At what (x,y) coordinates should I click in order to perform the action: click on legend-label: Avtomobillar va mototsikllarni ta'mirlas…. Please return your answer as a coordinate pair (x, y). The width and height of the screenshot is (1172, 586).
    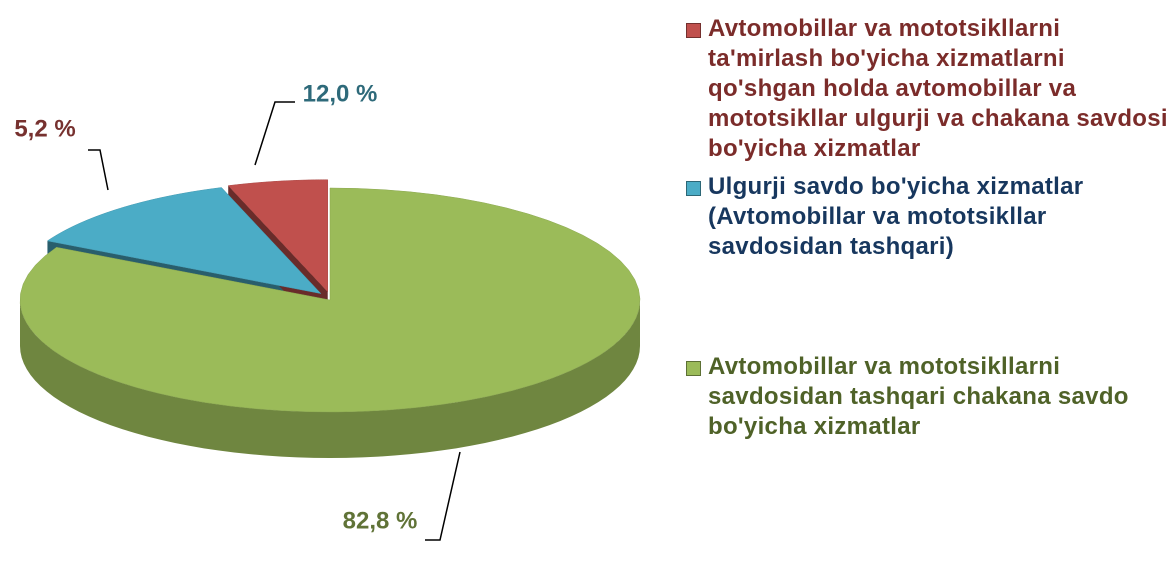
    Looking at the image, I should click on (938, 88).